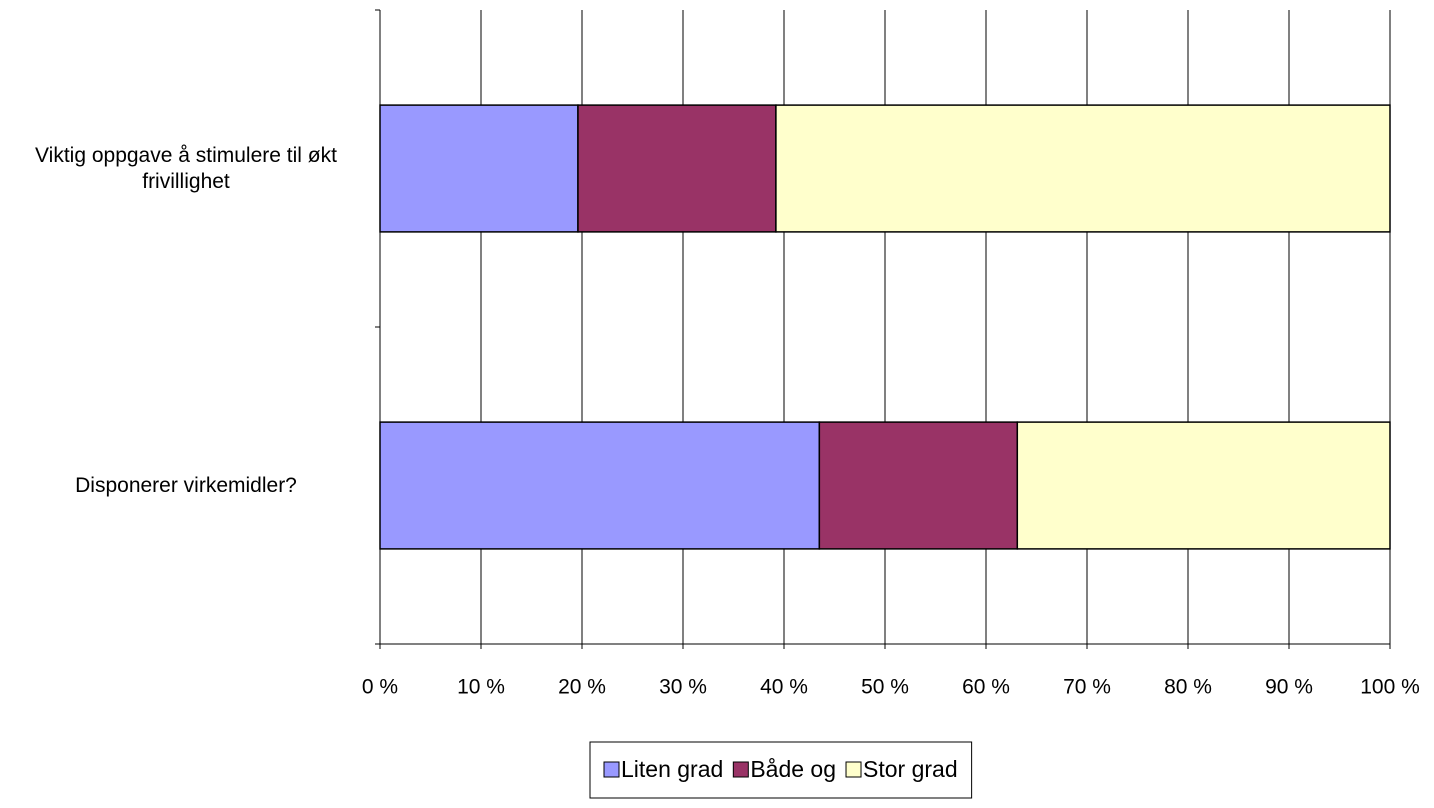  Describe the element at coordinates (885, 687) in the screenshot. I see `x-tick-label: 50 %` at that location.